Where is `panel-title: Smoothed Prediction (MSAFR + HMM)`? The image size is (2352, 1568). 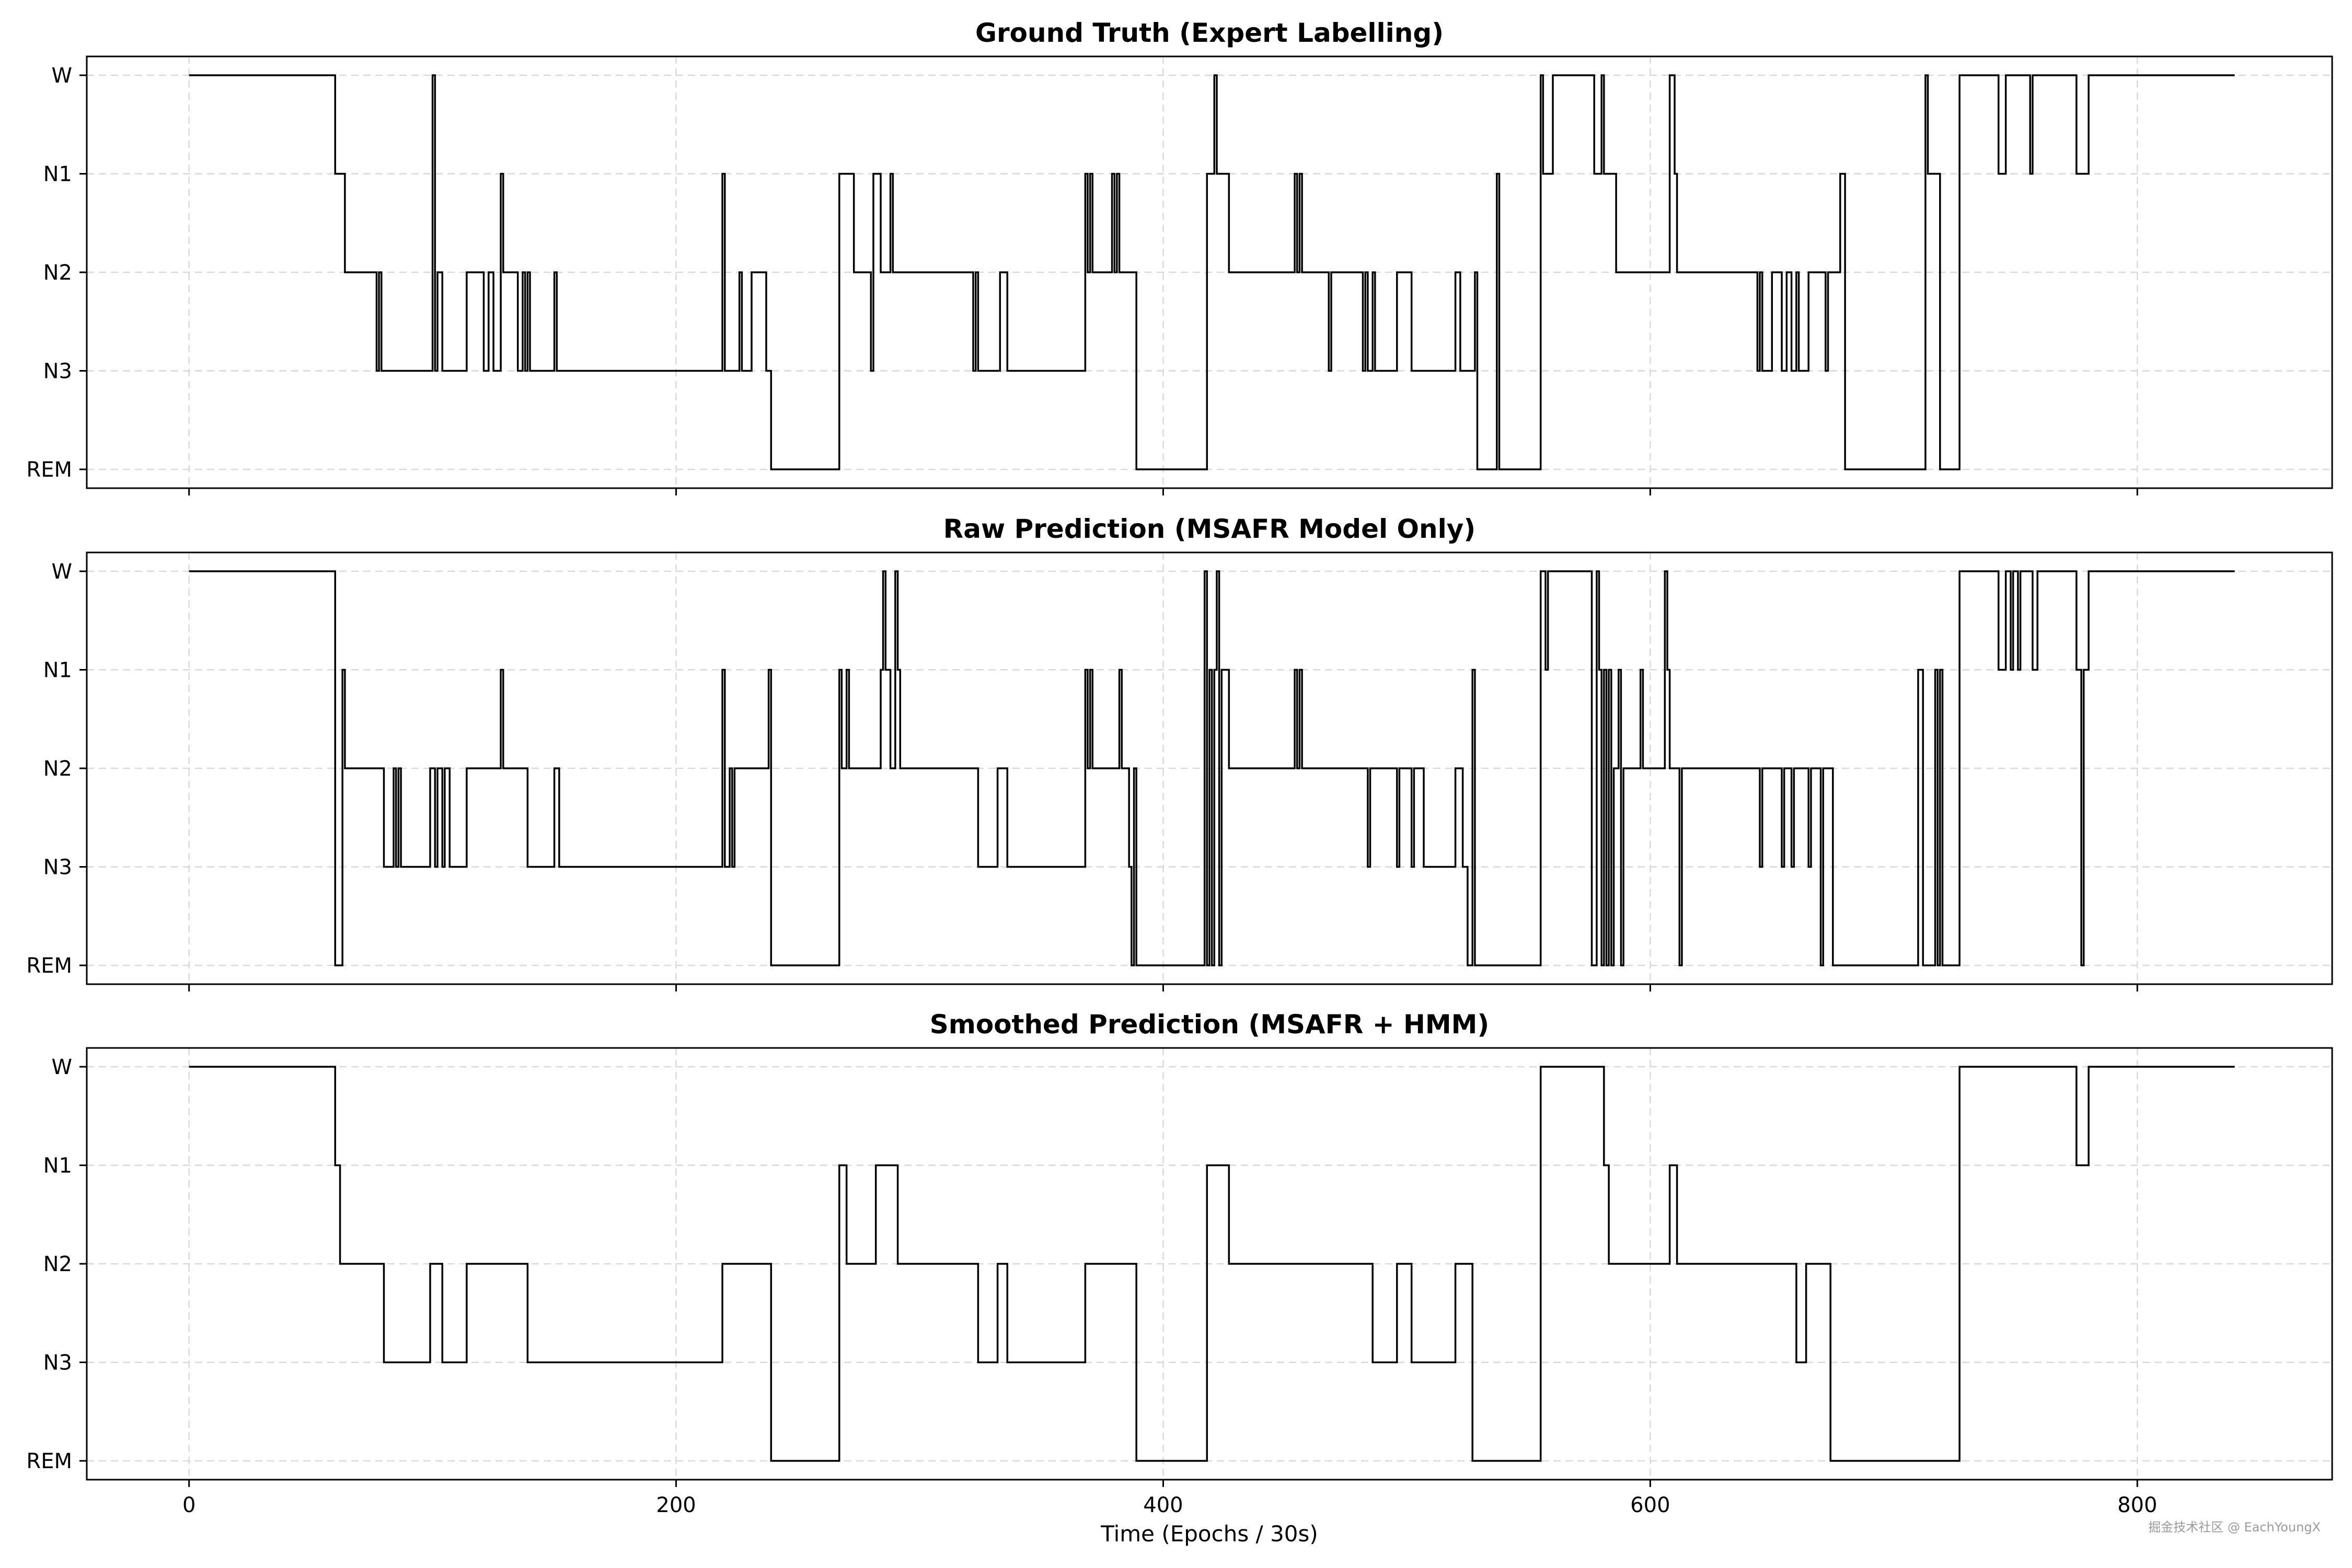 panel-title: Smoothed Prediction (MSAFR + HMM) is located at coordinates (1209, 1024).